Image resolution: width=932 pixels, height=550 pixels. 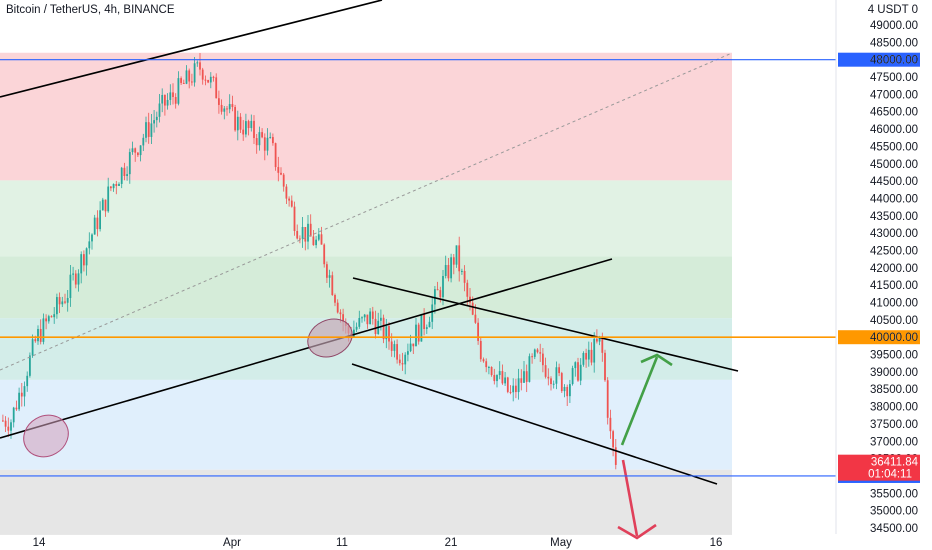 I want to click on last-price-tag-bg, so click(x=879, y=467).